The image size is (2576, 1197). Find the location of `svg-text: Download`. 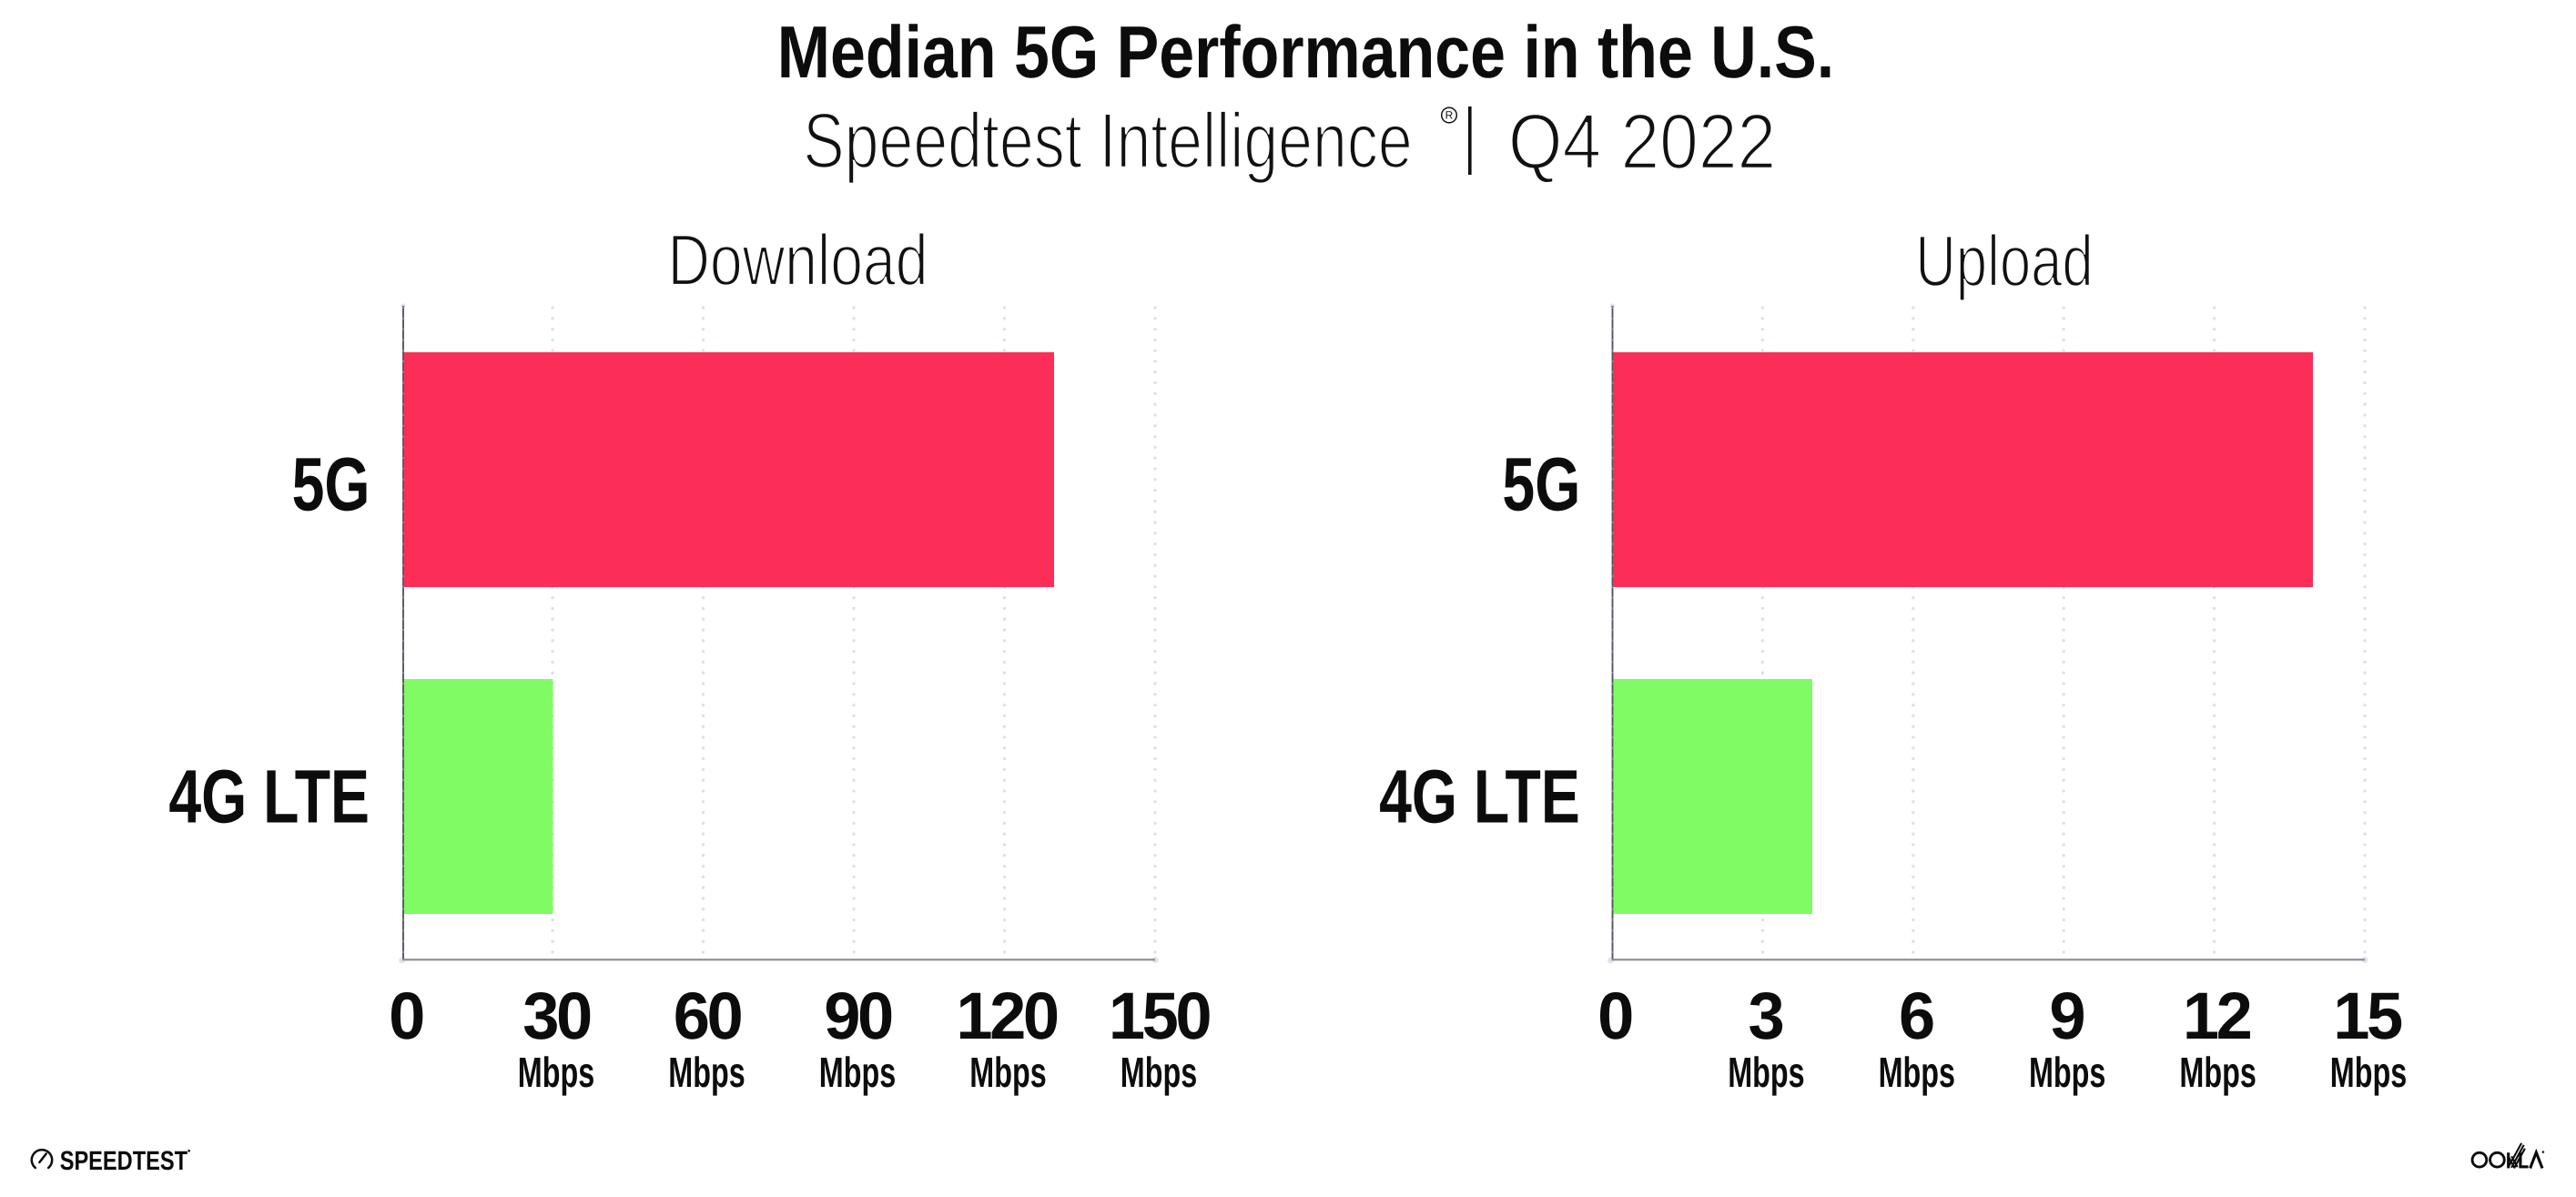

svg-text: Download is located at coordinates (797, 259).